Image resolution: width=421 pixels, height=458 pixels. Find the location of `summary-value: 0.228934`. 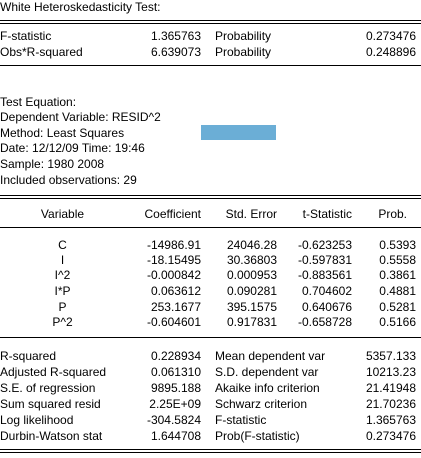

summary-value: 0.228934 is located at coordinates (175, 356).